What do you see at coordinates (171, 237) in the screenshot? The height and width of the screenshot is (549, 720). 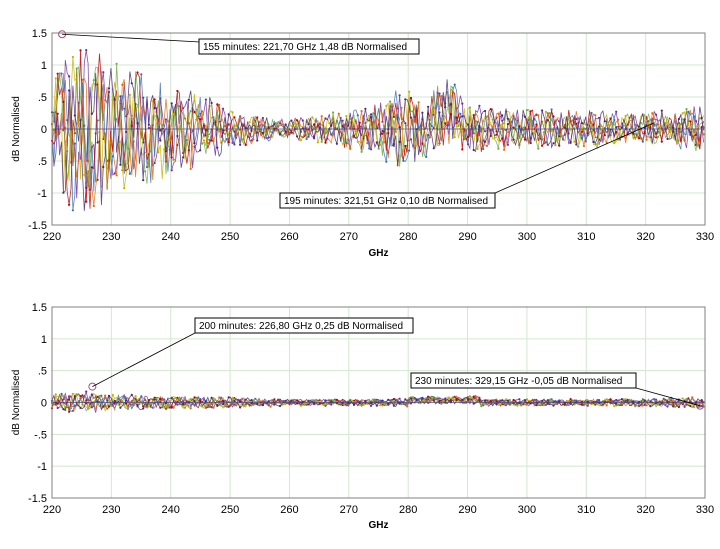 I see `x-tick-label: 240` at bounding box center [171, 237].